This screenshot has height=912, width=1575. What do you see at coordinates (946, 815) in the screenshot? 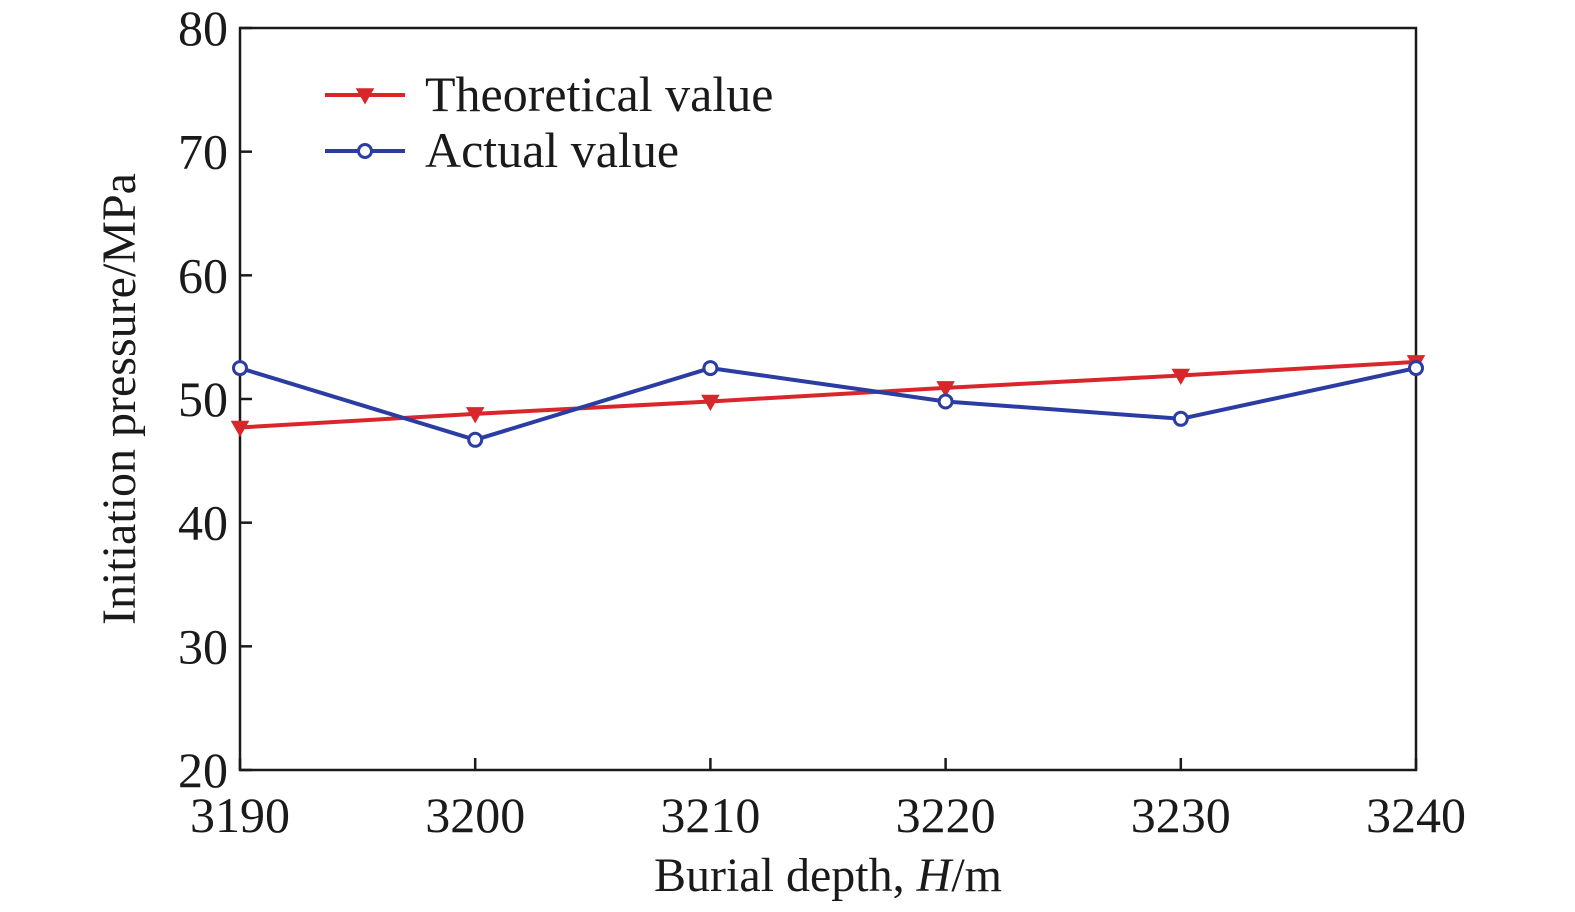
I see `x-tick-label: 3220` at bounding box center [946, 815].